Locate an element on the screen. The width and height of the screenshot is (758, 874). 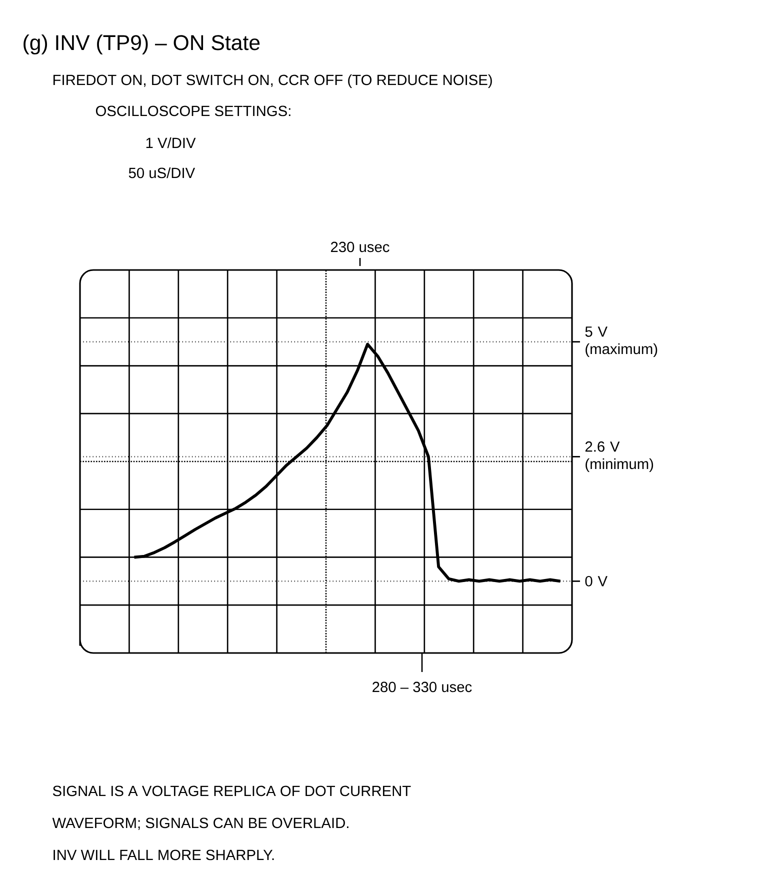
y-tick-label: 5 V (maximum) is located at coordinates (621, 342).